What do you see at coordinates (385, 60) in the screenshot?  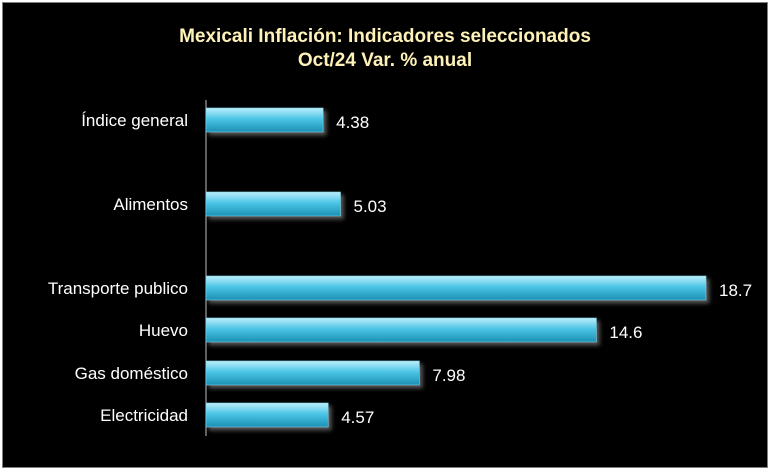 I see `chart-subtitle: Oct/24 Var. % anual` at bounding box center [385, 60].